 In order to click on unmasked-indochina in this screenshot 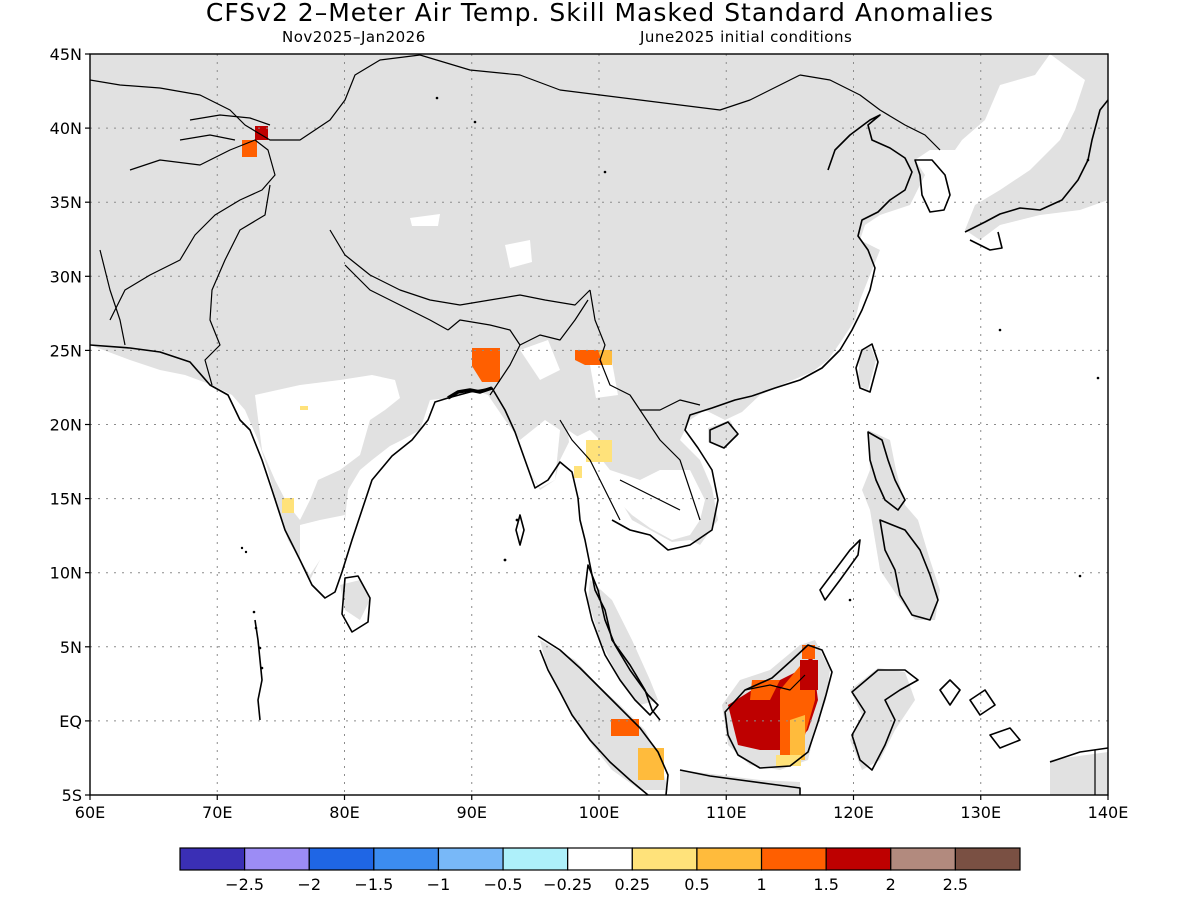, I will do `click(636, 485)`.